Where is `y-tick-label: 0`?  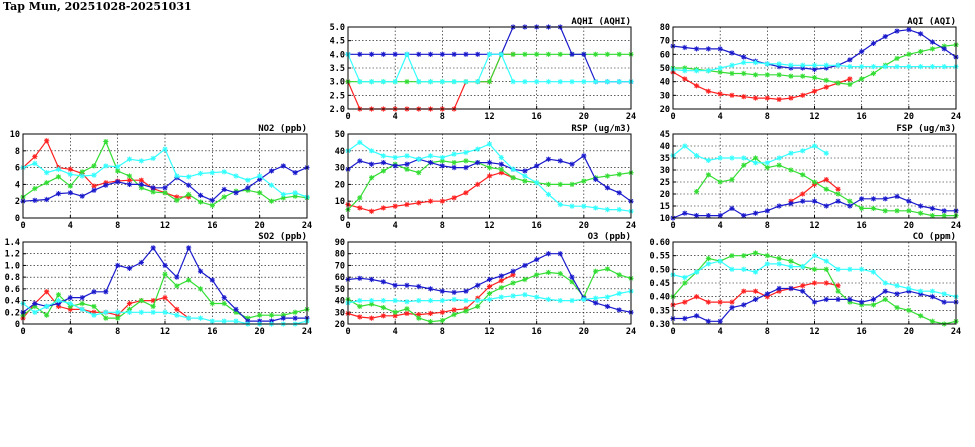 y-tick-label: 0 is located at coordinates (17, 219).